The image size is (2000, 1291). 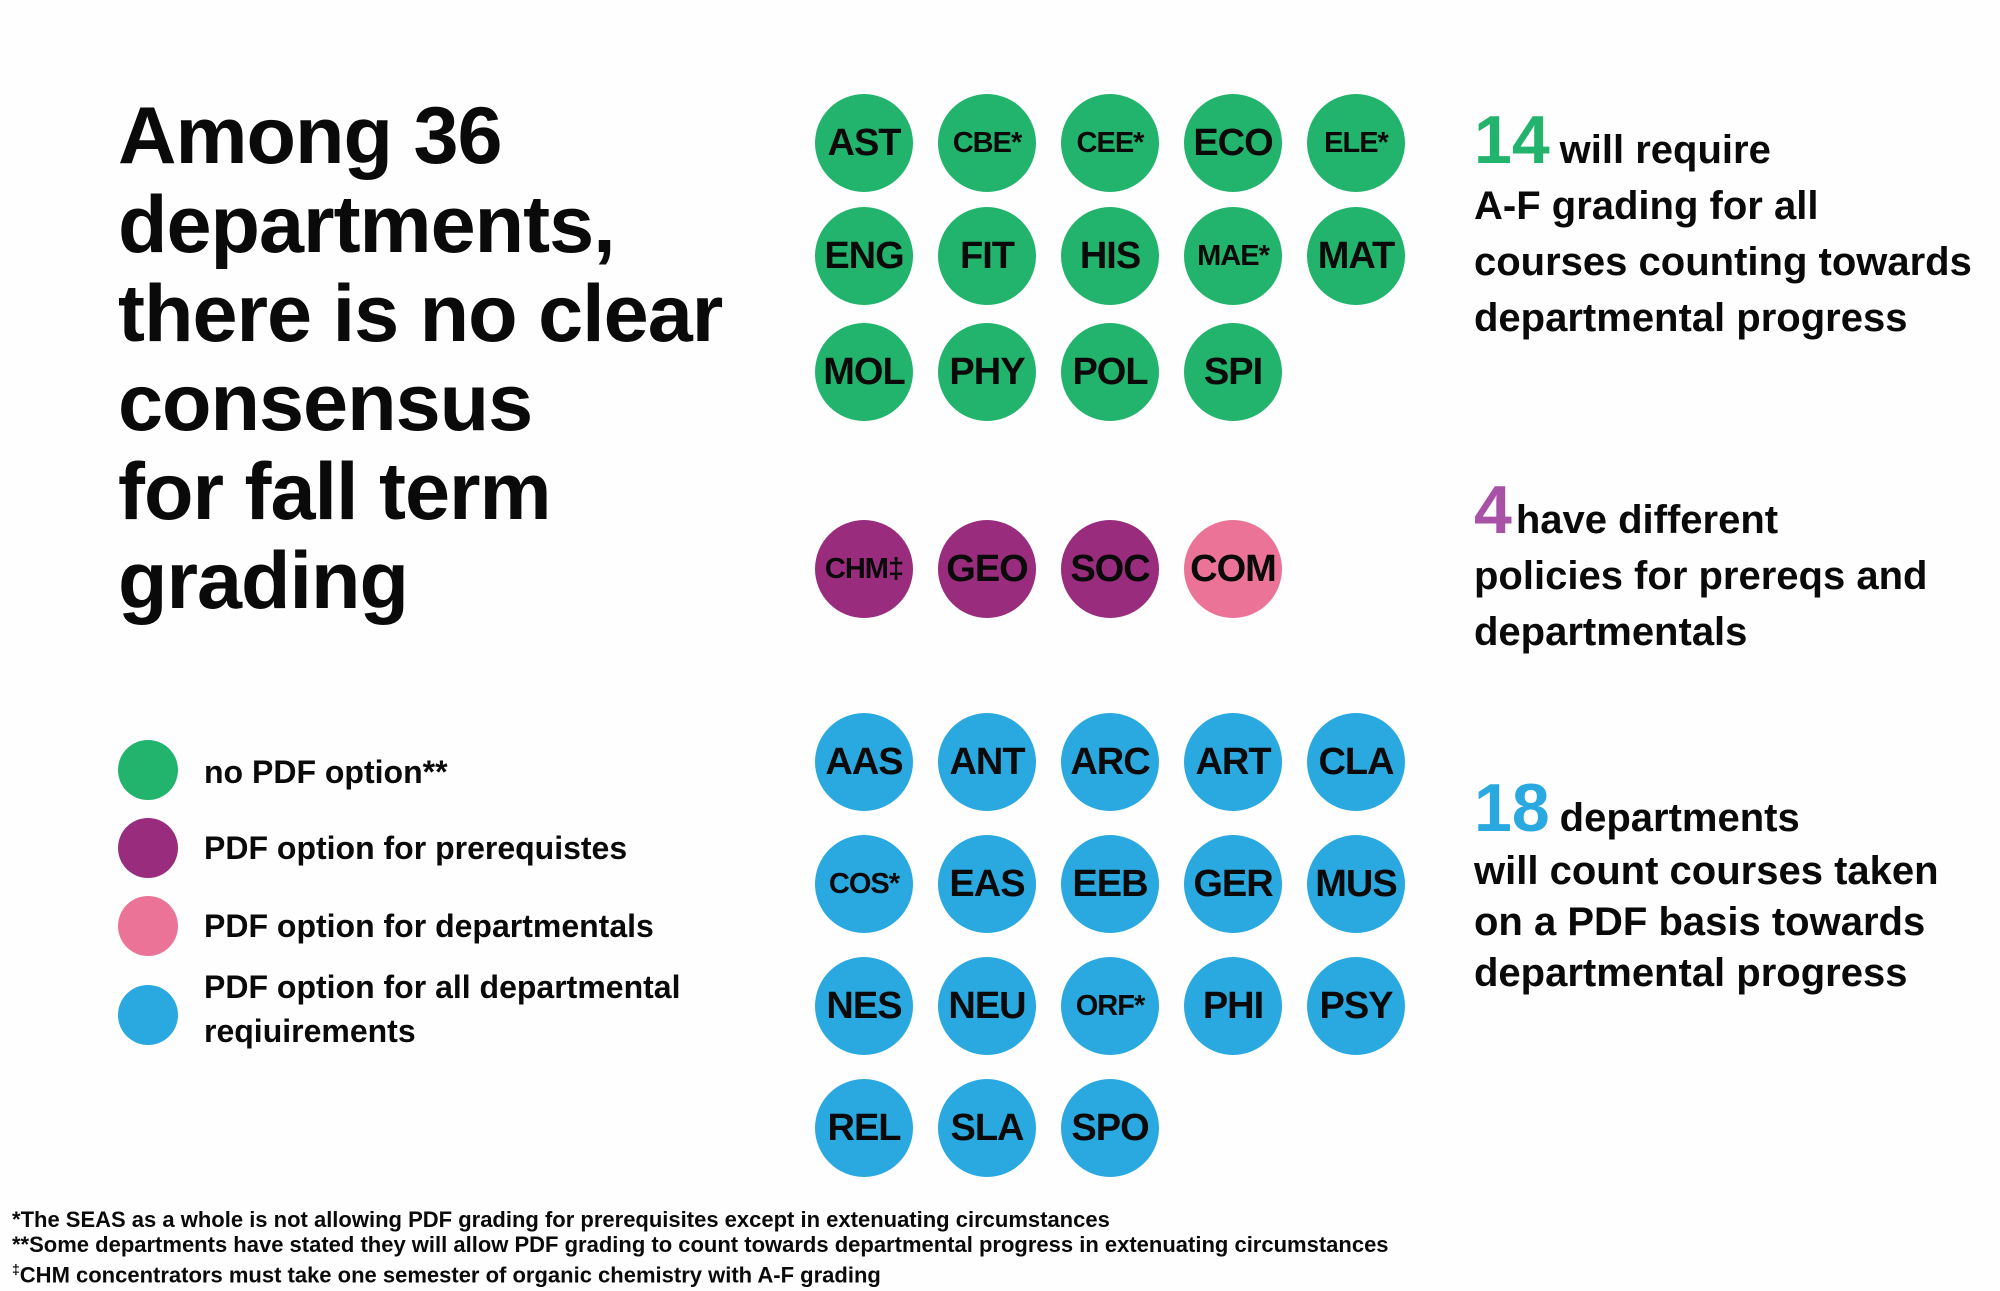 What do you see at coordinates (1233, 762) in the screenshot?
I see `department-bubble: ART` at bounding box center [1233, 762].